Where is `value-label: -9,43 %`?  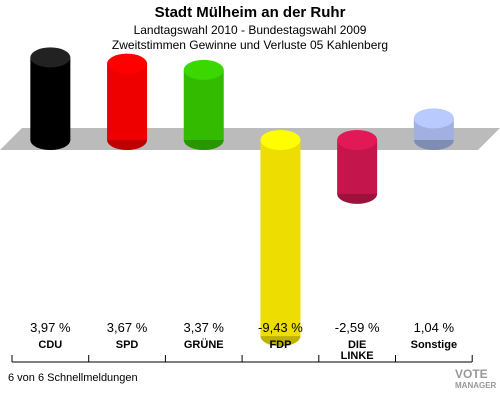 value-label: -9,43 % is located at coordinates (280, 327).